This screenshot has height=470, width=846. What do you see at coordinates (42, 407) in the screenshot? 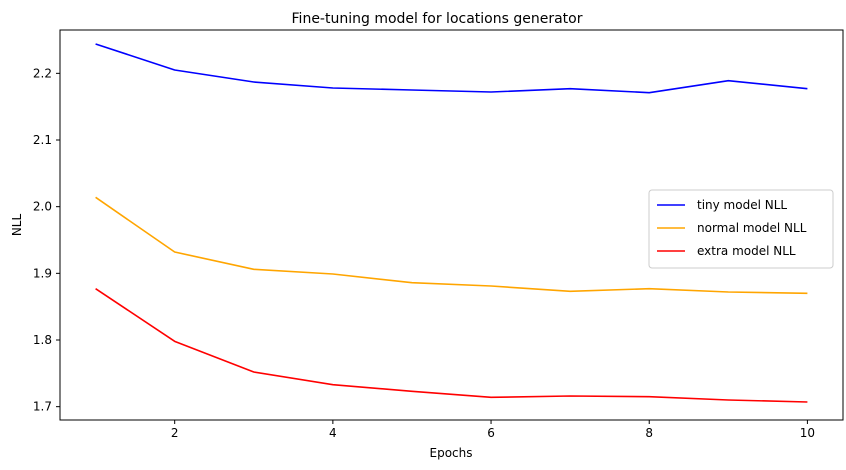
I see `y-tick-label: 1.7` at bounding box center [42, 407].